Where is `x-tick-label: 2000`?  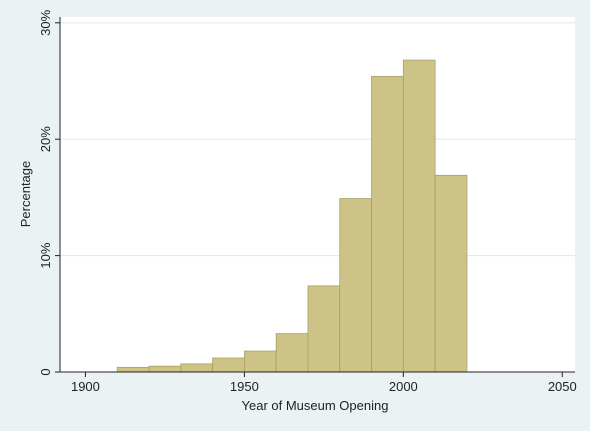
x-tick-label: 2000 is located at coordinates (403, 386).